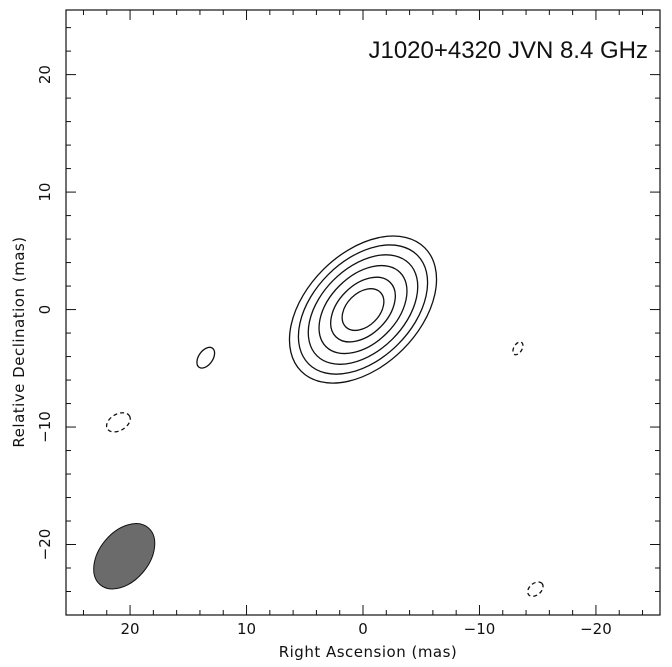 This screenshot has width=672, height=667. What do you see at coordinates (45, 427) in the screenshot?
I see `y-tick-label: −10` at bounding box center [45, 427].